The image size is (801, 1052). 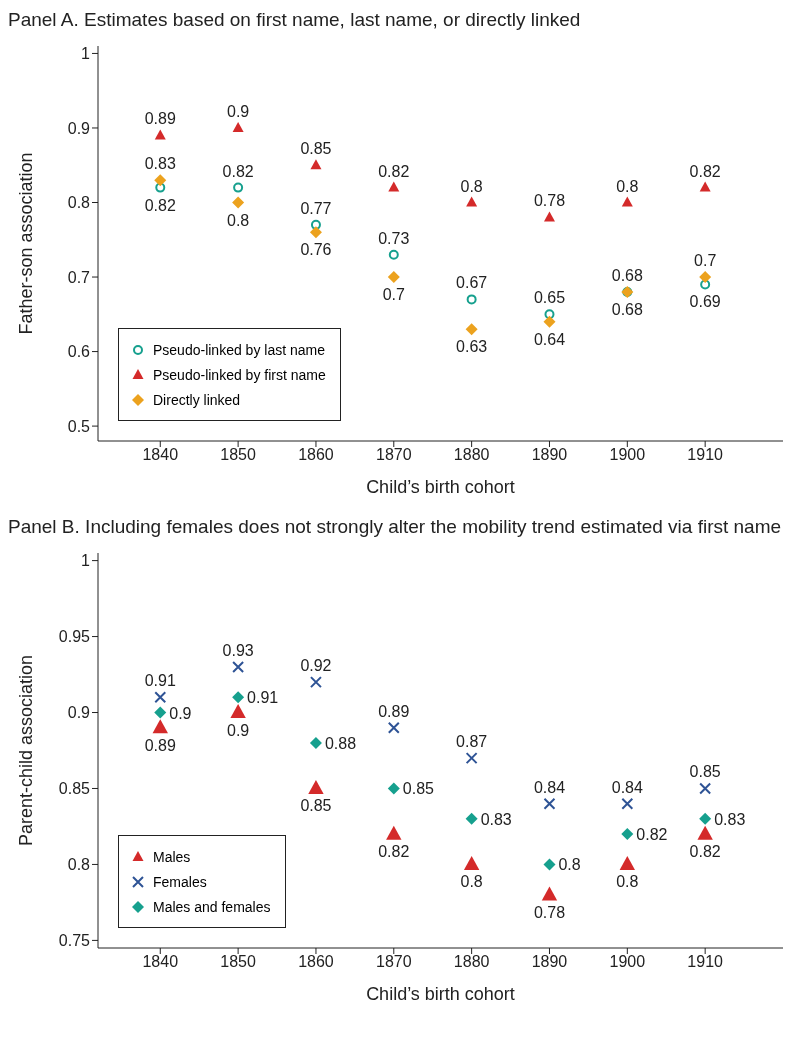 What do you see at coordinates (316, 455) in the screenshot?
I see `x-tick-label: 1860` at bounding box center [316, 455].